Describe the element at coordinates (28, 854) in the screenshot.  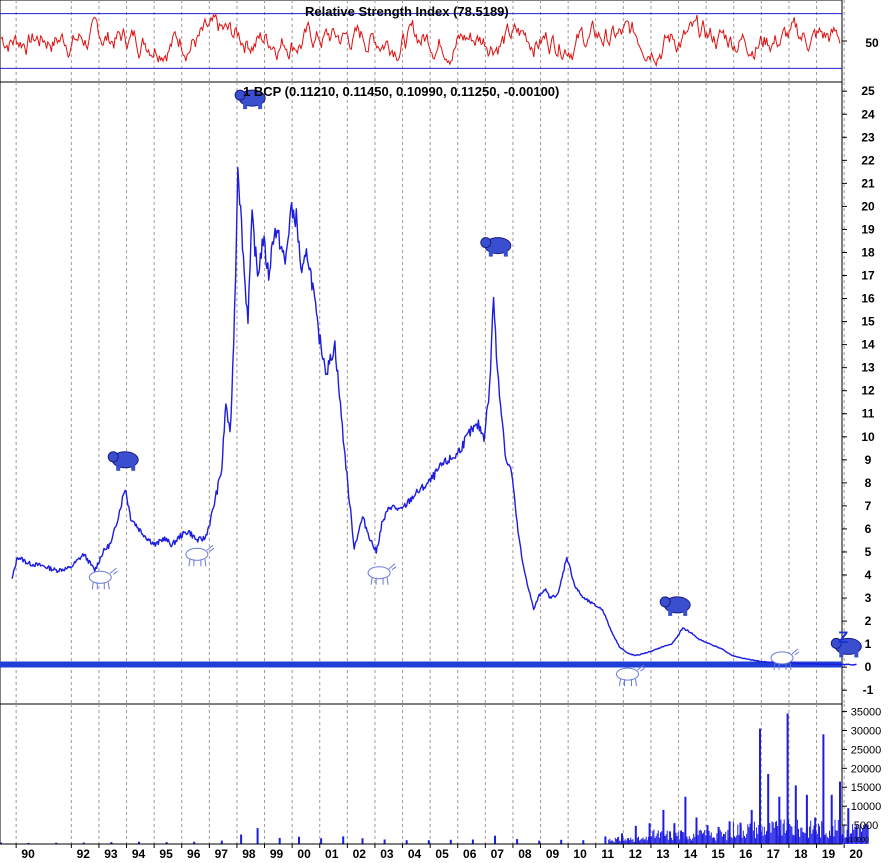
I see `x-tick-label: 90` at that location.